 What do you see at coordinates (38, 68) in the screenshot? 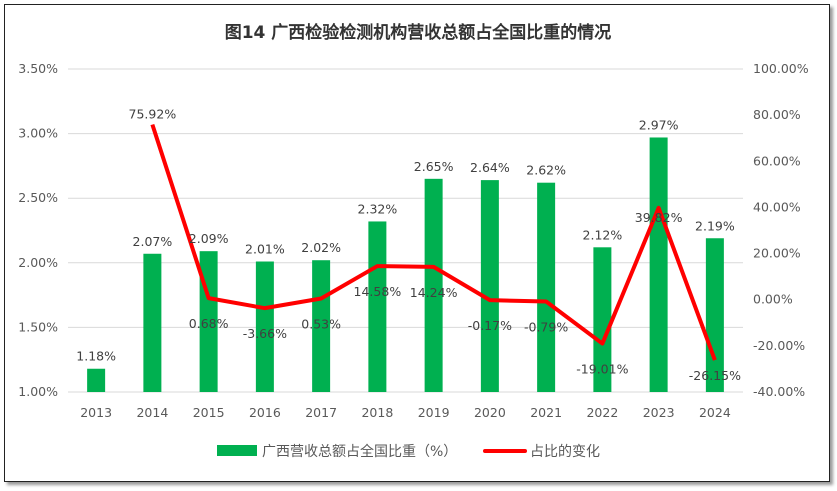
I see `y-left-tick: 3.50%` at bounding box center [38, 68].